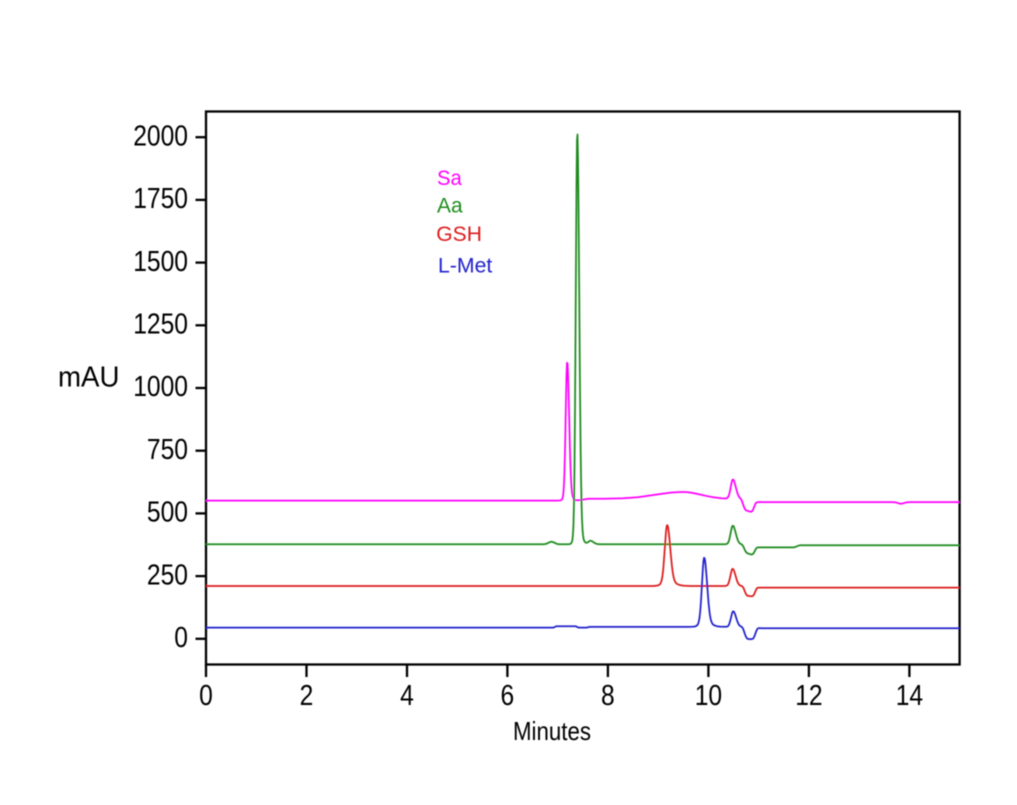 Image resolution: width=1017 pixels, height=805 pixels. I want to click on svg-text: 2, so click(307, 696).